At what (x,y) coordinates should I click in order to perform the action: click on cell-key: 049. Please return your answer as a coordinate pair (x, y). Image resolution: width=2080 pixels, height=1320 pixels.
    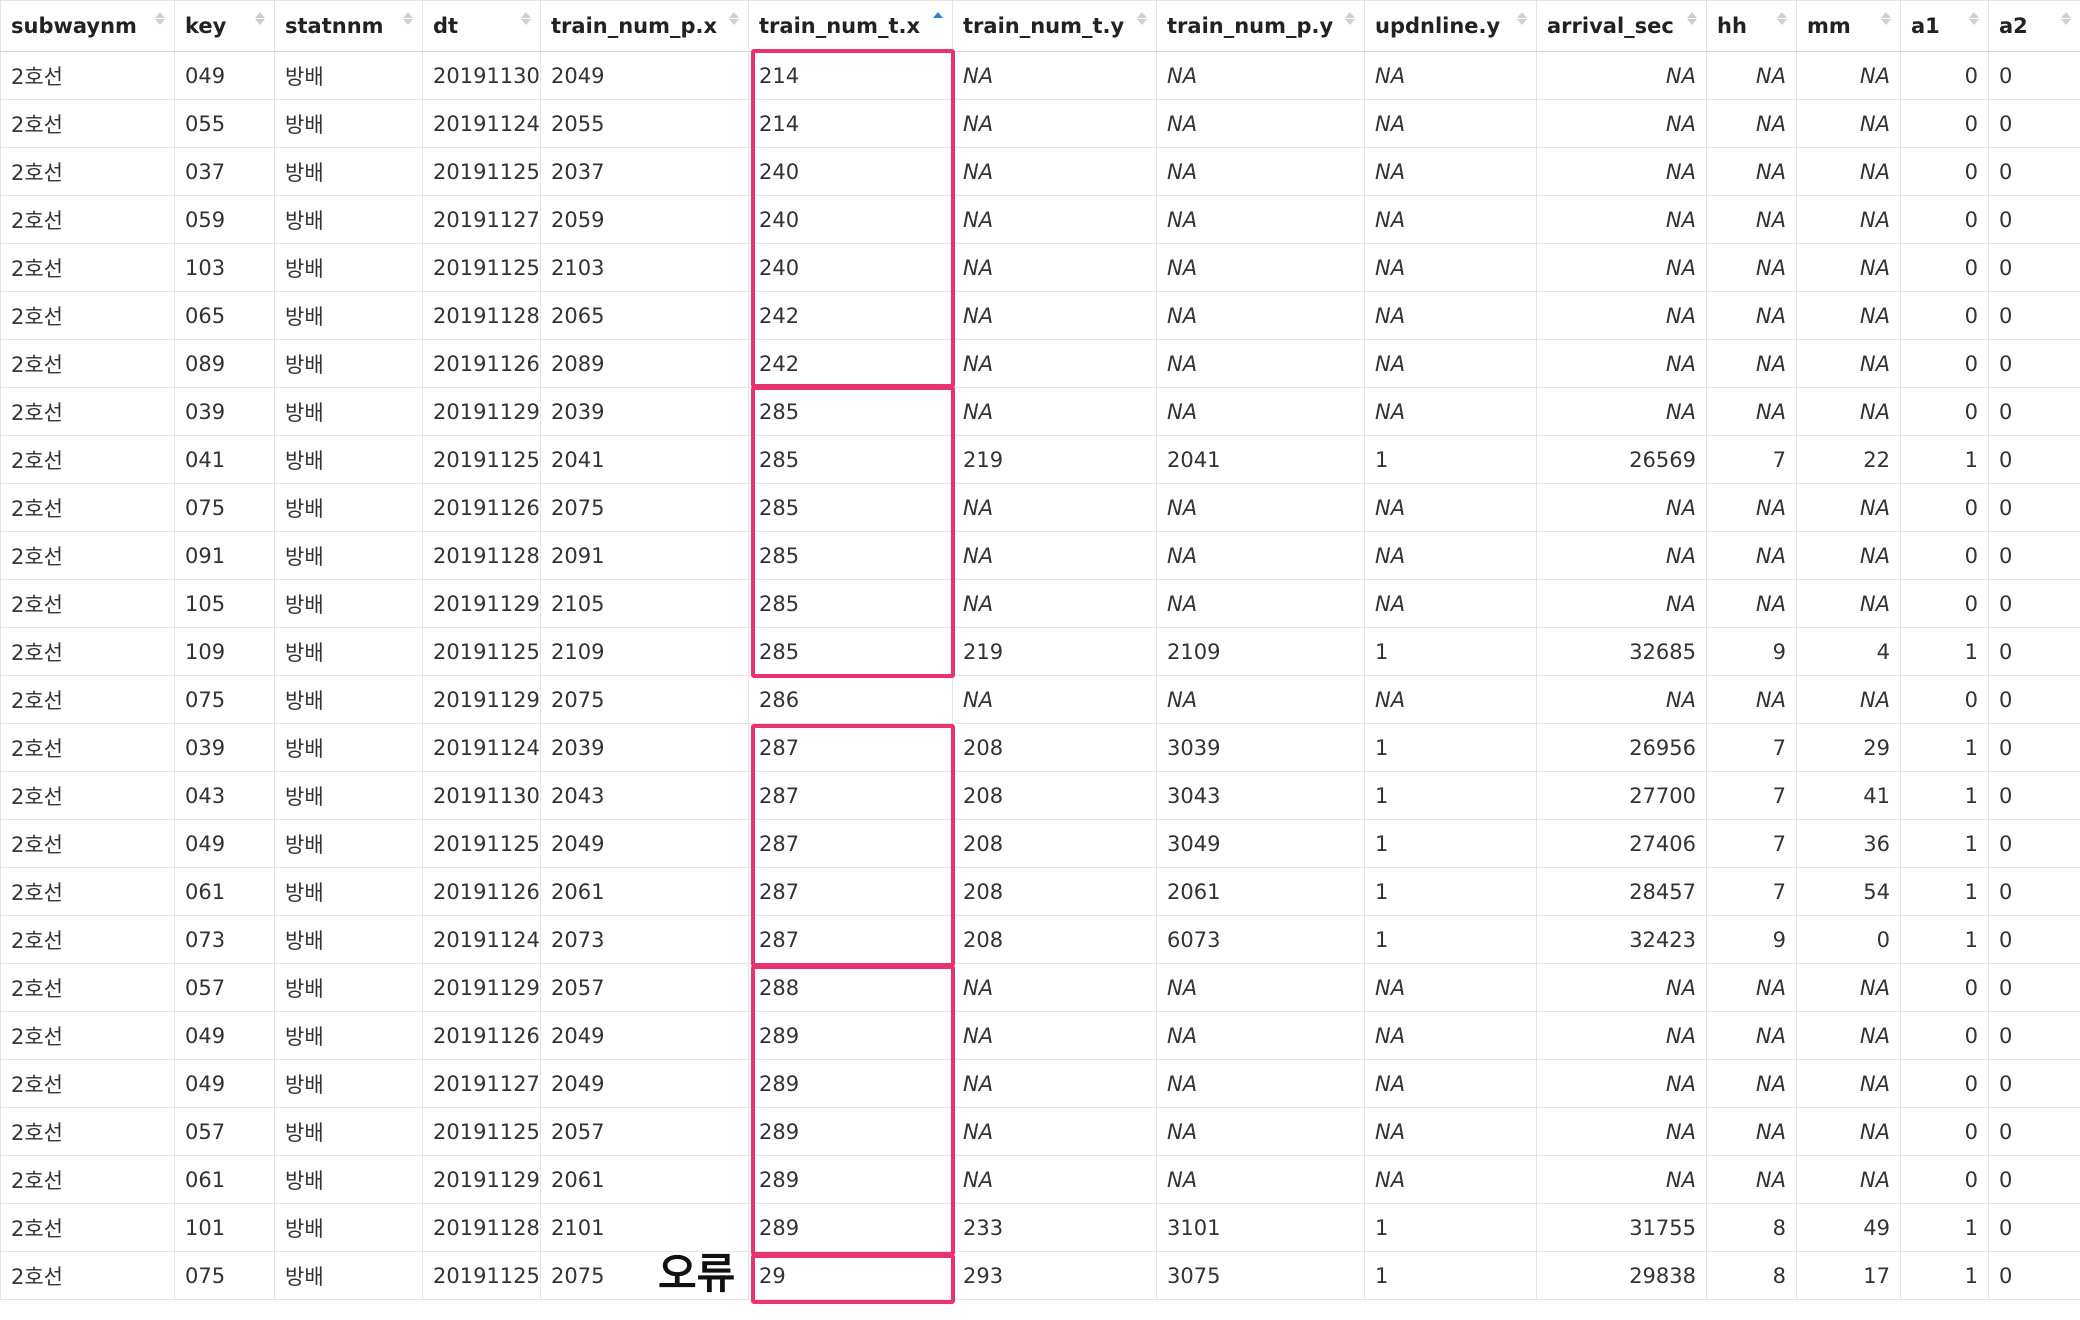
    Looking at the image, I should click on (224, 75).